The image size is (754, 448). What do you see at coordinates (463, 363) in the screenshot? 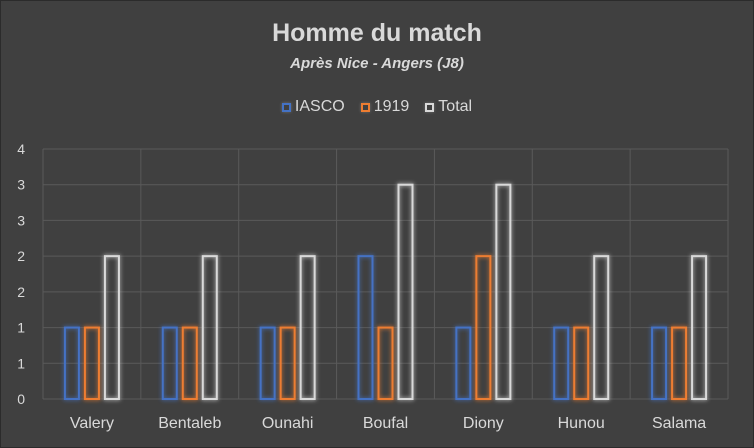
I see `bar-iasco-diony` at bounding box center [463, 363].